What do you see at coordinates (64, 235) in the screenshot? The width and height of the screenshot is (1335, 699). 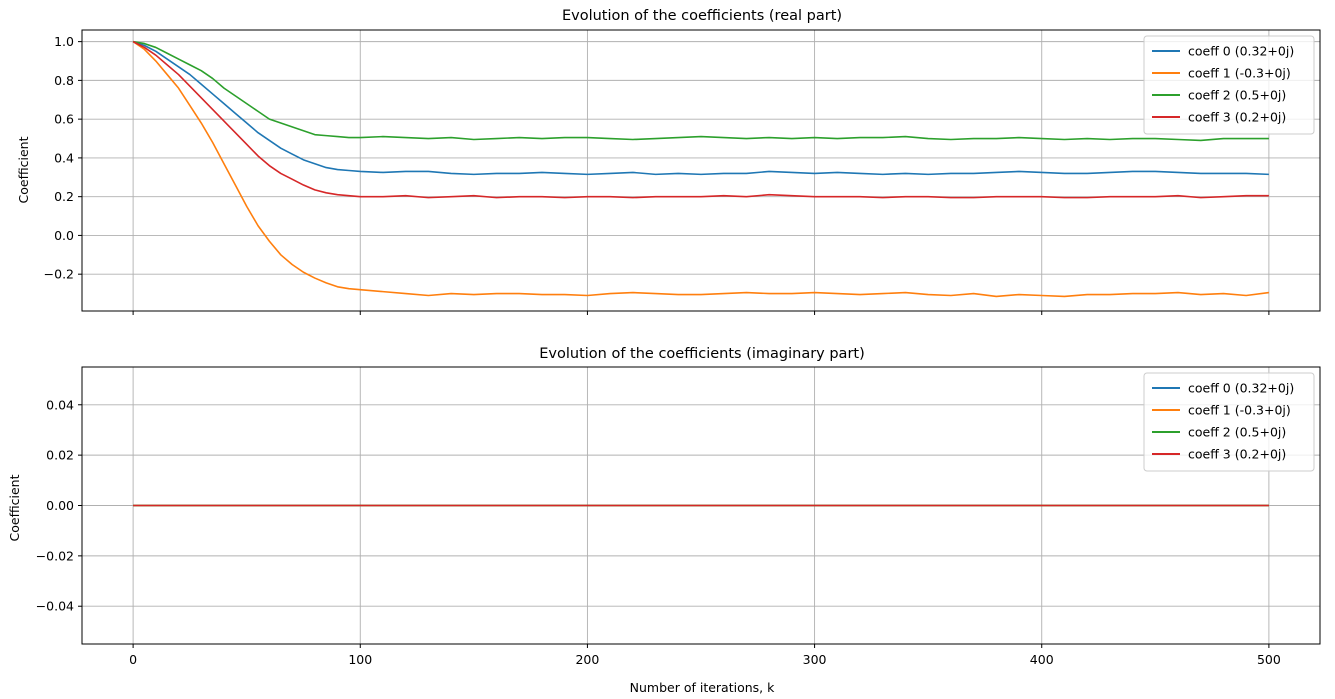 I see `y-tick-label: 0.0` at bounding box center [64, 235].